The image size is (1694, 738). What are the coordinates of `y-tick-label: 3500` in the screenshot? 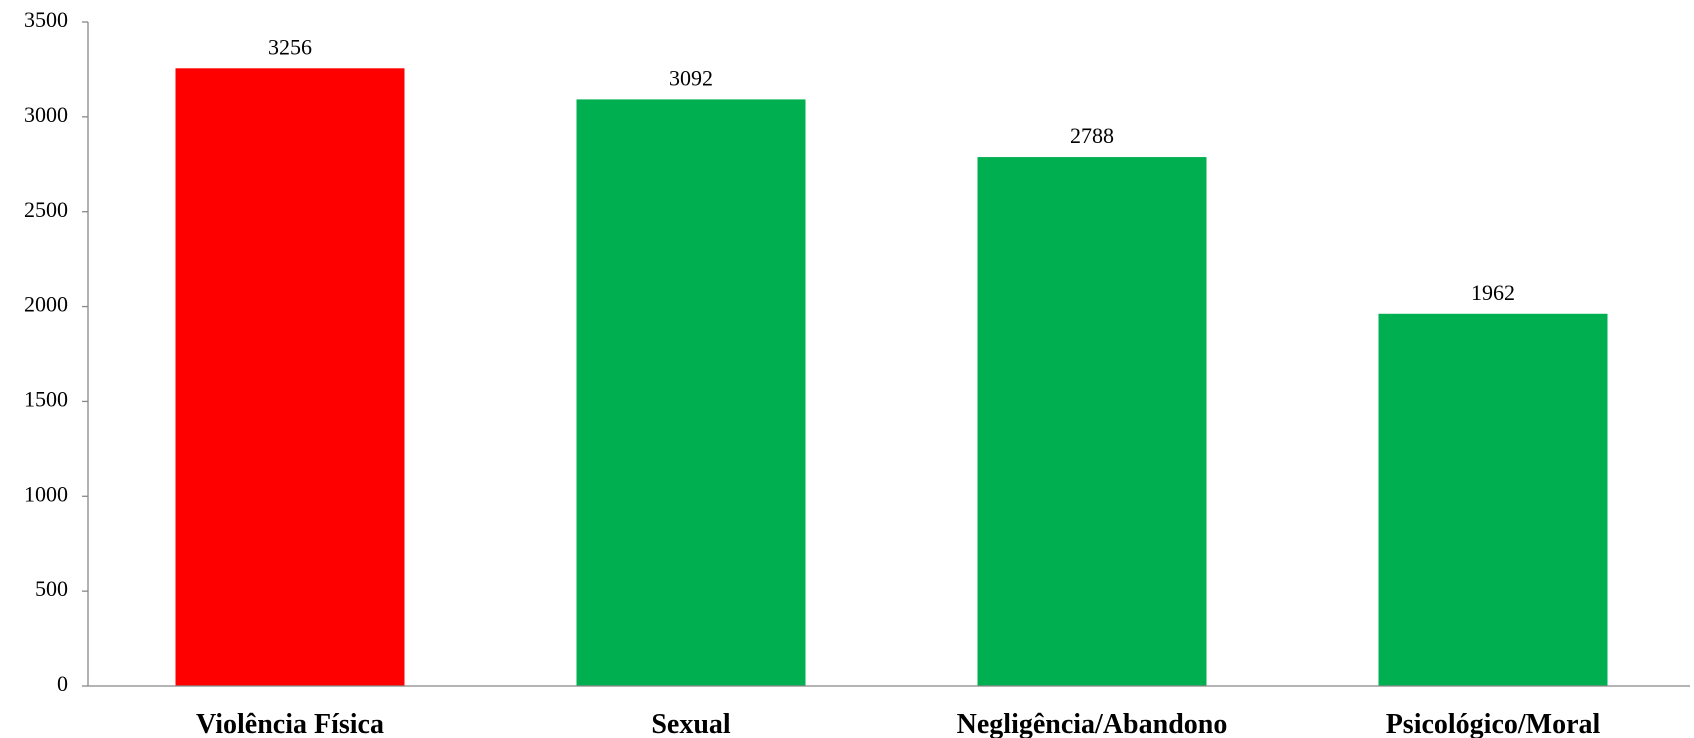 It's located at (46, 19).